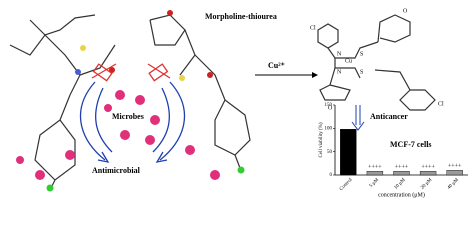  What do you see at coordinates (453, 183) in the screenshot?
I see `x-tick-label: 40 μM` at bounding box center [453, 183].